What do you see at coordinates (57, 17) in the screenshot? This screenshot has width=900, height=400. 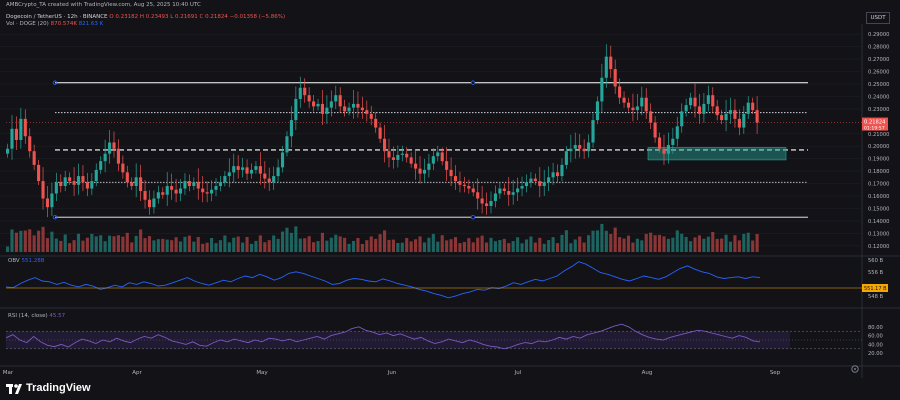 I see `symbol-name: Dogecoin / TetherUS · 12h · BINANCE` at bounding box center [57, 17].